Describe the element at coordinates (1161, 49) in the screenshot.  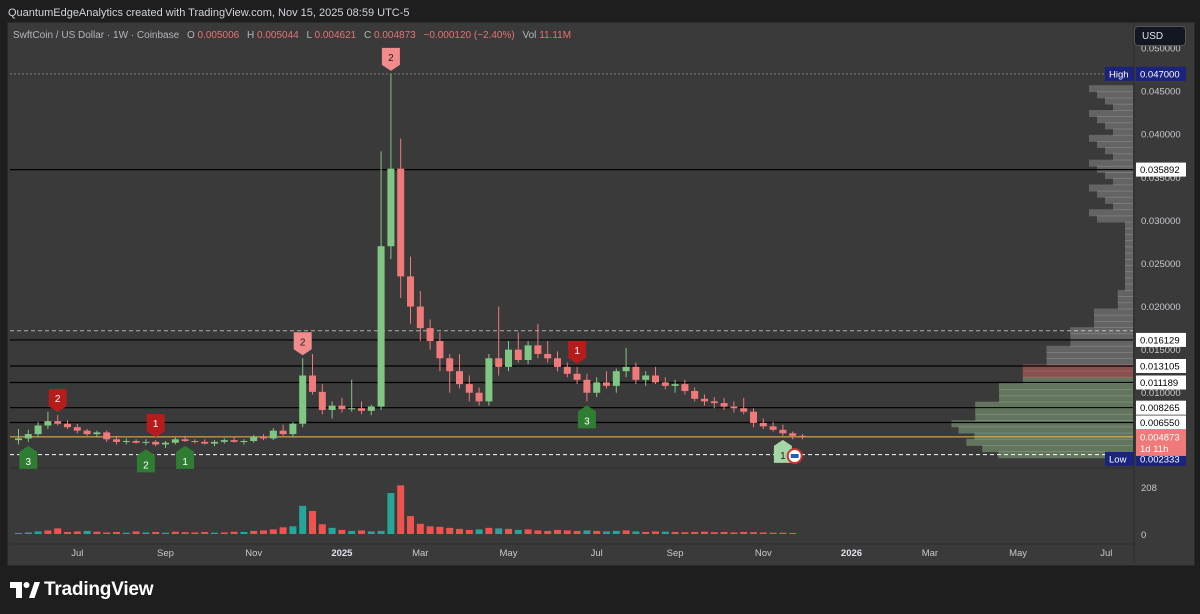
I see `price-tick-label: 0.050000` at that location.